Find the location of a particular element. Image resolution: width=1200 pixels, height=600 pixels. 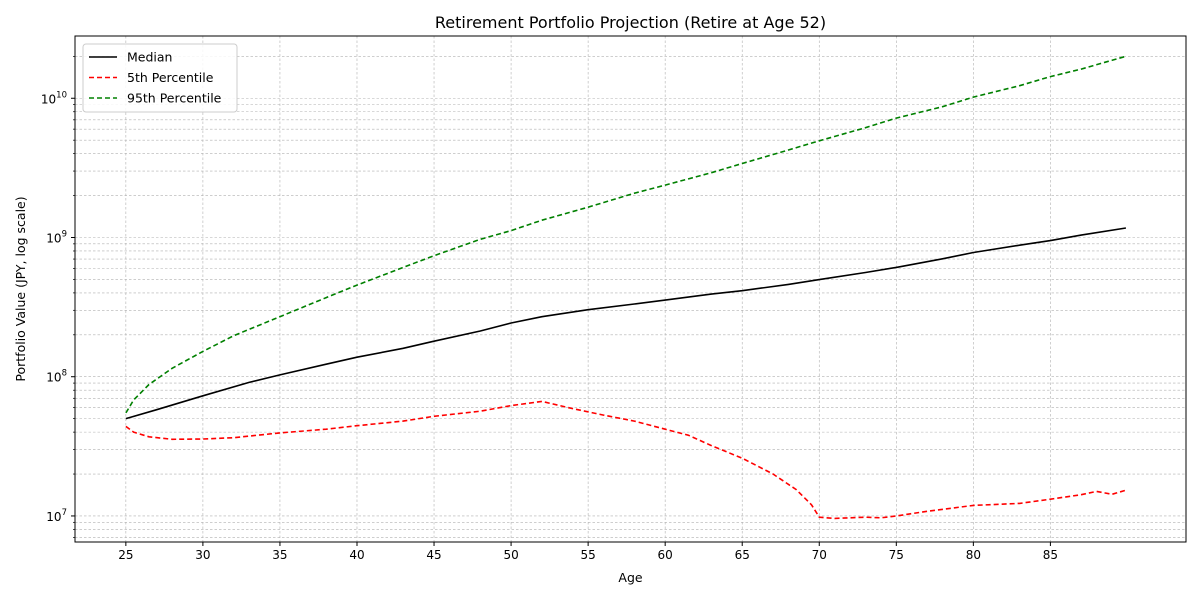

x-tick-label: 75 is located at coordinates (896, 555).